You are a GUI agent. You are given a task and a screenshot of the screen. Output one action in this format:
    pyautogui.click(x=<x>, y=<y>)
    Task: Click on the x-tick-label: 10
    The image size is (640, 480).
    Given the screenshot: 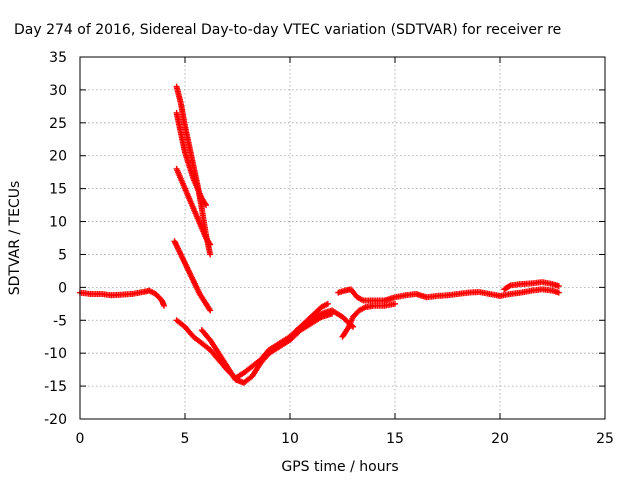 What is the action you would take?
    pyautogui.click(x=290, y=439)
    